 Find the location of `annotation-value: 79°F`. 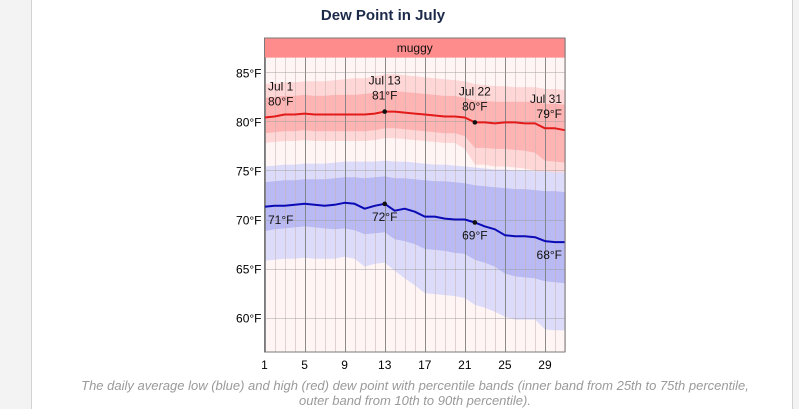

annotation-value: 79°F is located at coordinates (549, 114).